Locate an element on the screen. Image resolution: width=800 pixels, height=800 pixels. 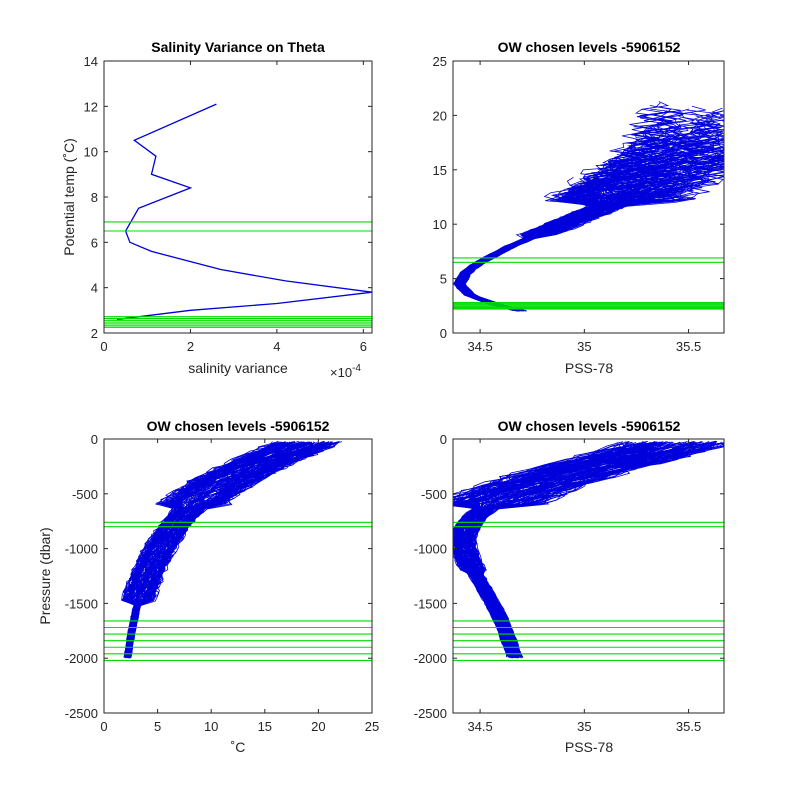
y-tick-label-p1-2: 6 is located at coordinates (94, 242).